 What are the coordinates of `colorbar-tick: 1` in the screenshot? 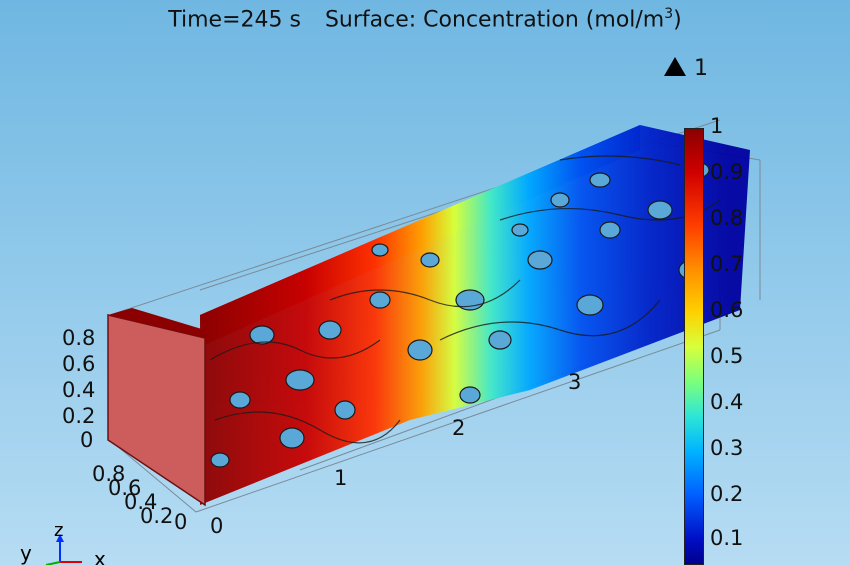 It's located at (717, 126).